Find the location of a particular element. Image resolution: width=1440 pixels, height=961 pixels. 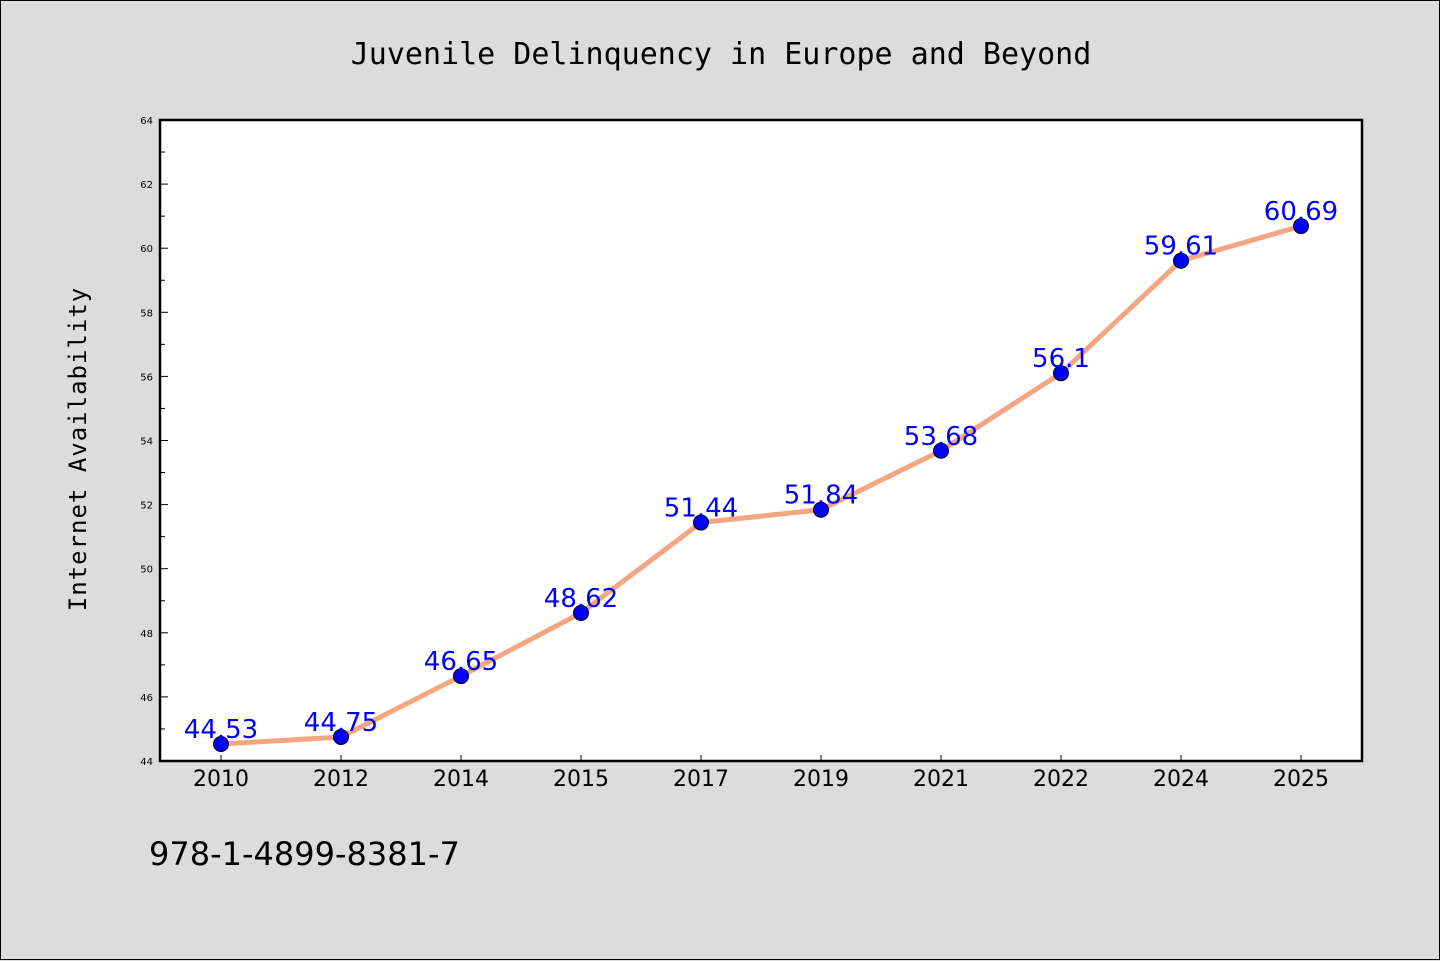

data-label: 59.61 is located at coordinates (1181, 247).